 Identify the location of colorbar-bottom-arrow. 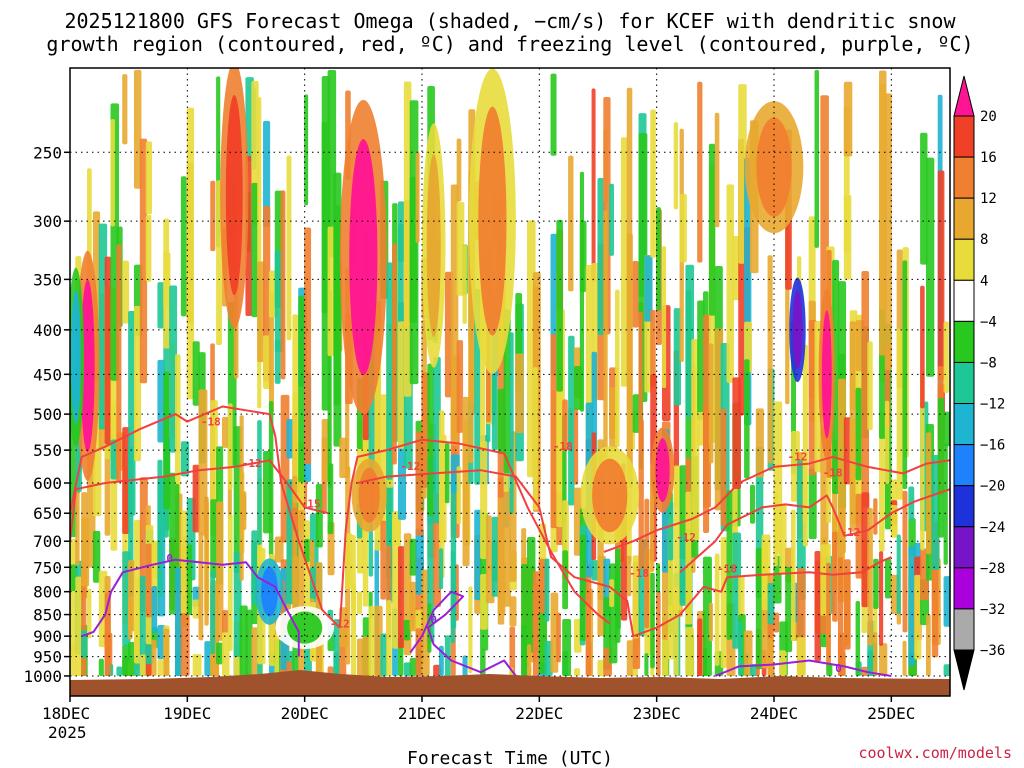
(964, 670).